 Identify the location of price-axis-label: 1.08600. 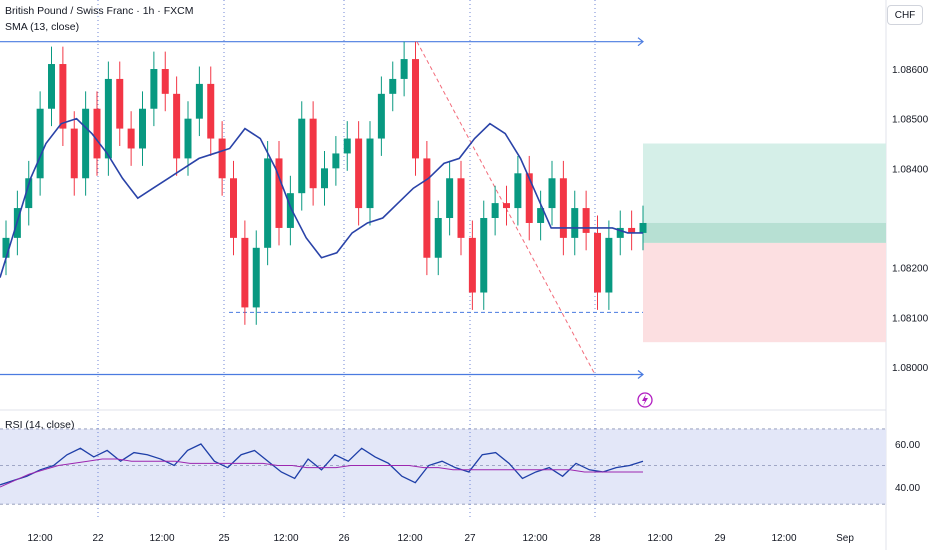
(910, 70).